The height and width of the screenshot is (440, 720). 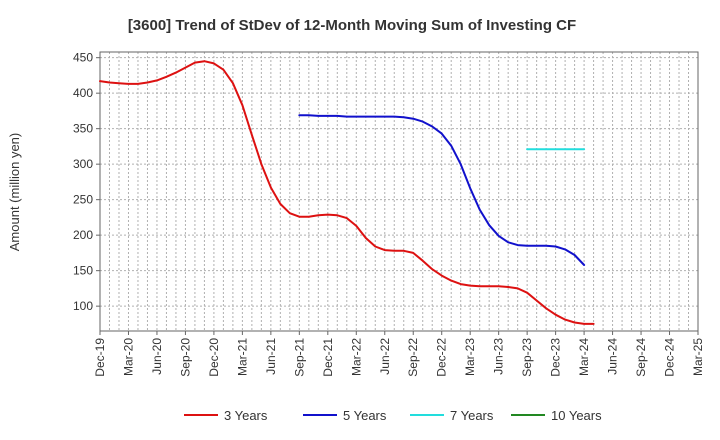 I want to click on x-tick-label: Mar-20, so click(x=128, y=357).